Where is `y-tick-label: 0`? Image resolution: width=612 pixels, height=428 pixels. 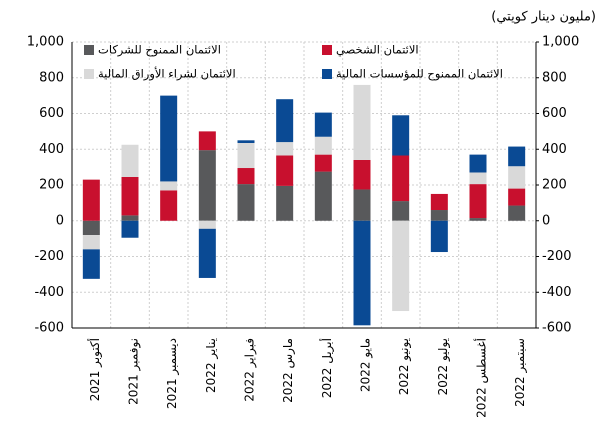
y-tick-label: 0 is located at coordinates (60, 220).